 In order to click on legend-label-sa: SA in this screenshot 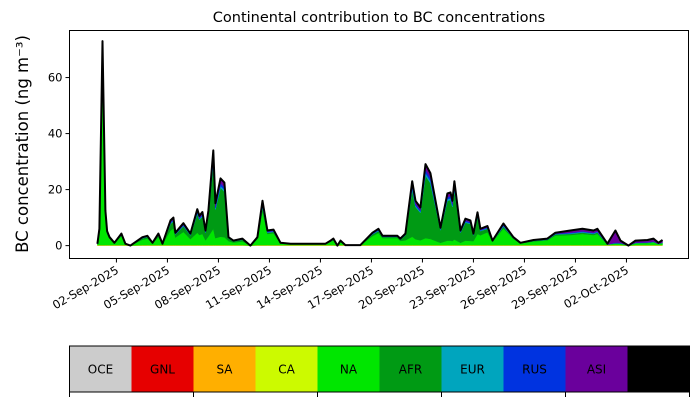, I will do `click(224, 370)`.